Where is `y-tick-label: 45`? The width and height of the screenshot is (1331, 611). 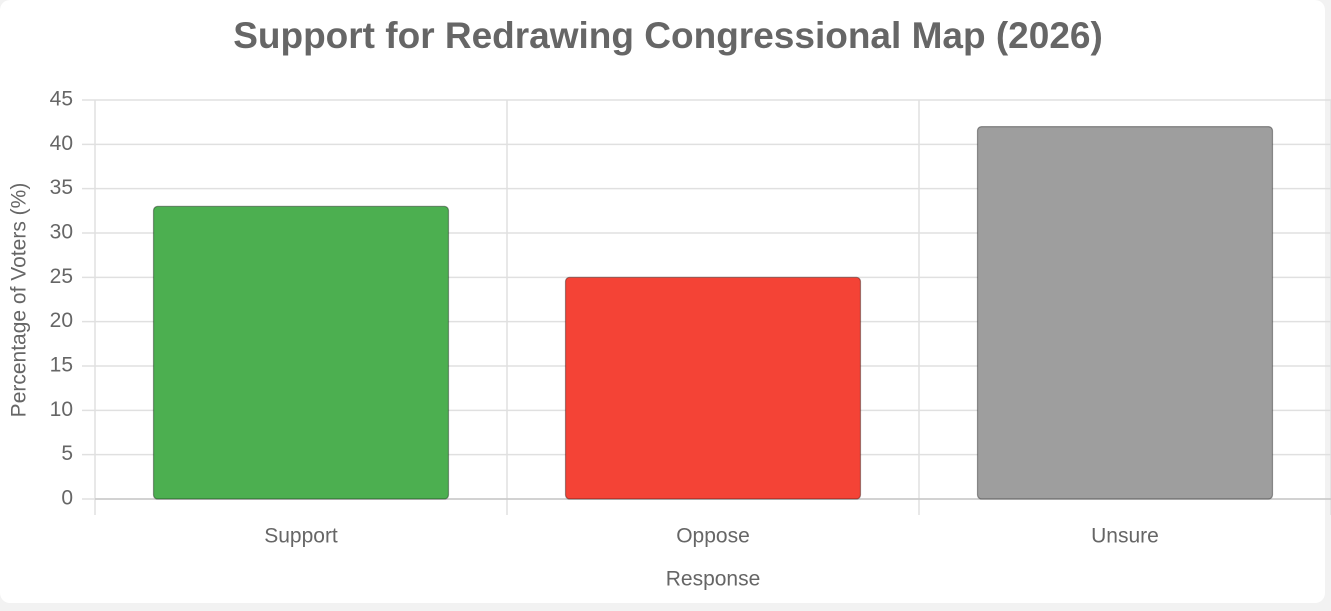 y-tick-label: 45 is located at coordinates (61, 99).